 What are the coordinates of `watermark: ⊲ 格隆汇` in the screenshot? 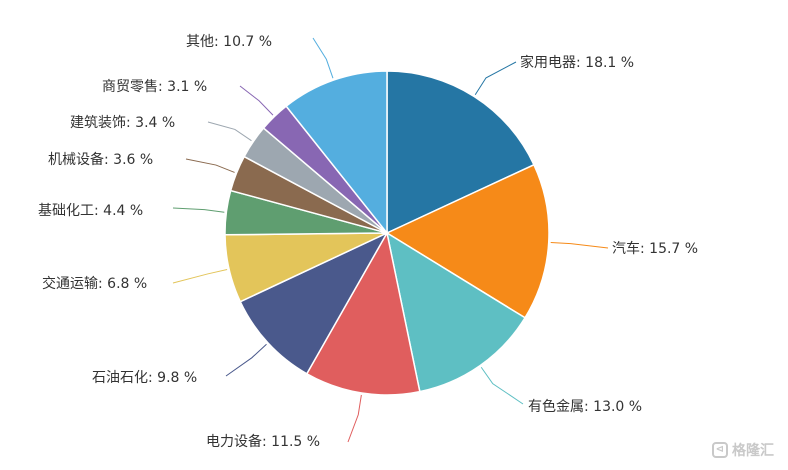 It's located at (743, 450).